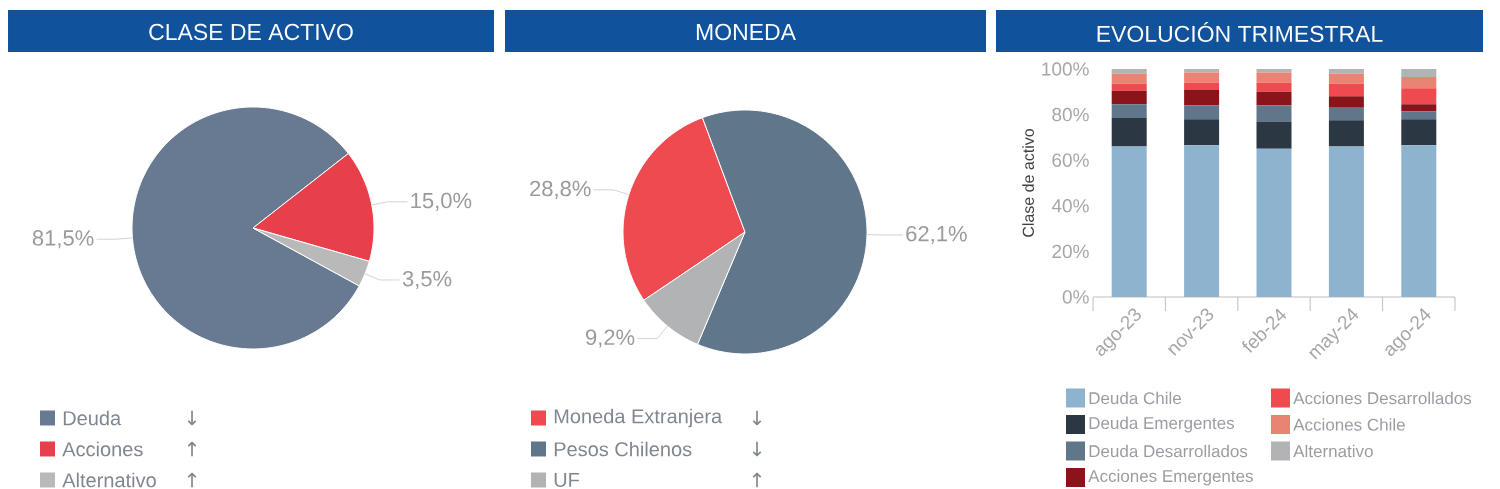  Describe the element at coordinates (1070, 206) in the screenshot. I see `y-tick-label: 40%` at that location.